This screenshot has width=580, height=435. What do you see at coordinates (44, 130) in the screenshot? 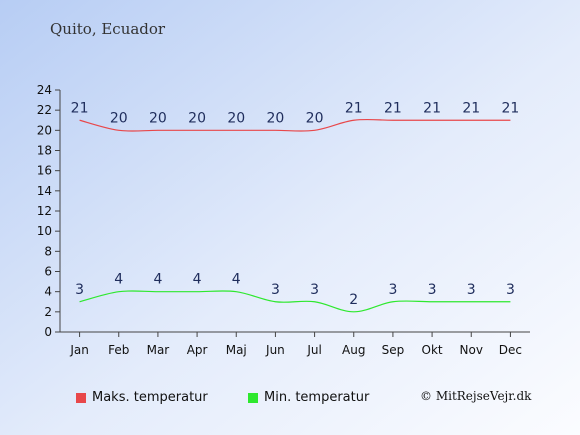
I see `y-tick-label: 20` at bounding box center [44, 130].